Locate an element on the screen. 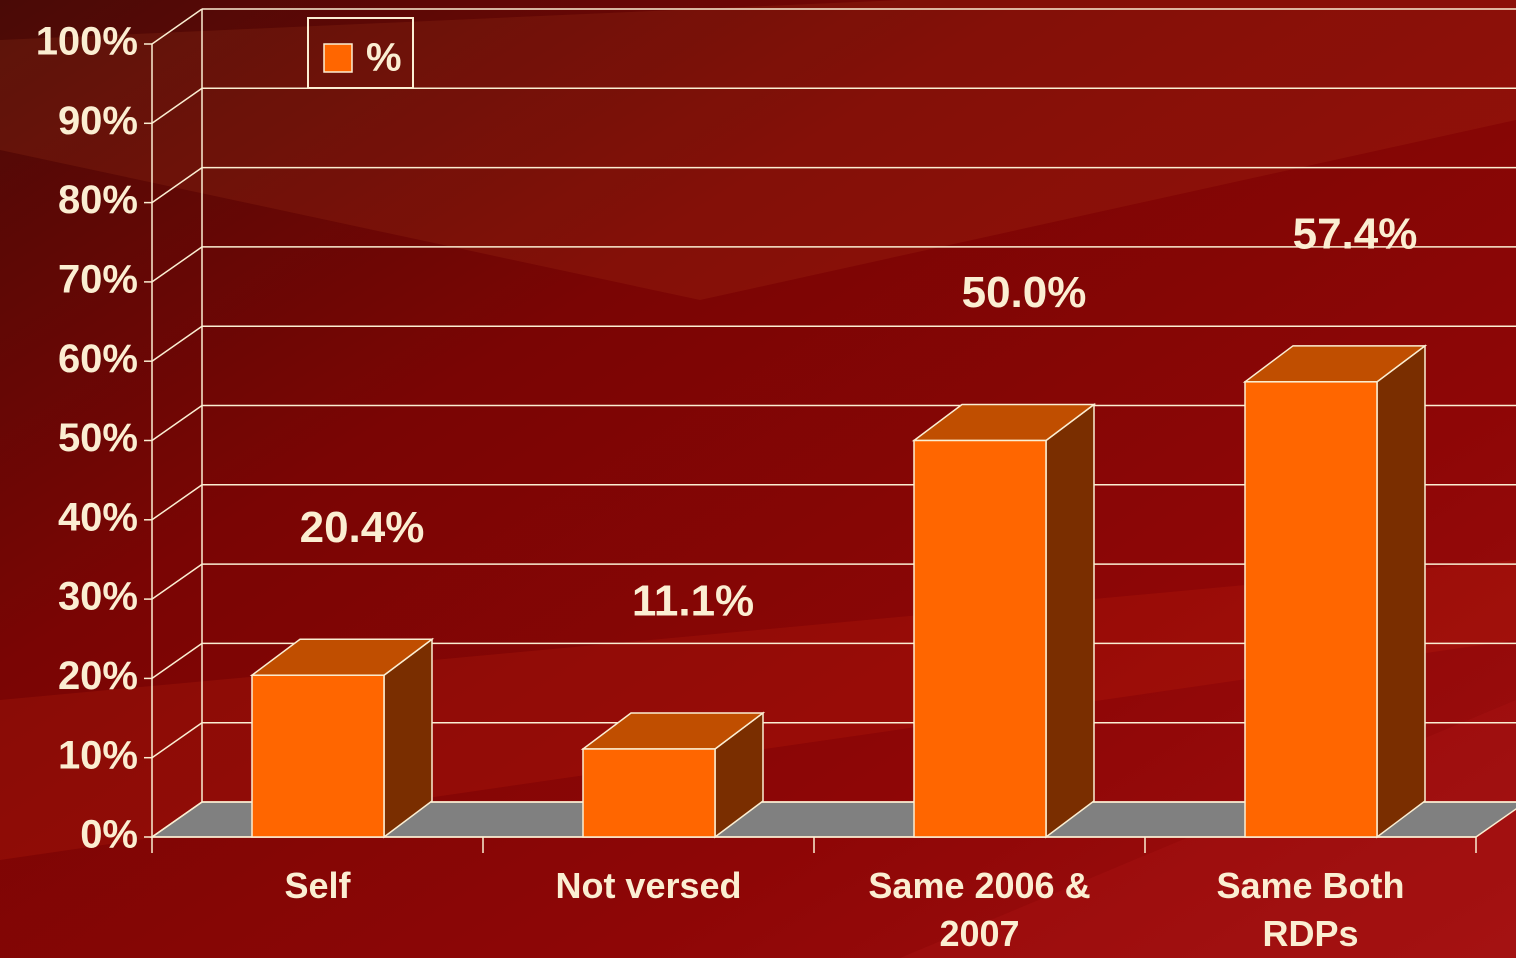  data-label: 20.4% is located at coordinates (362, 527).